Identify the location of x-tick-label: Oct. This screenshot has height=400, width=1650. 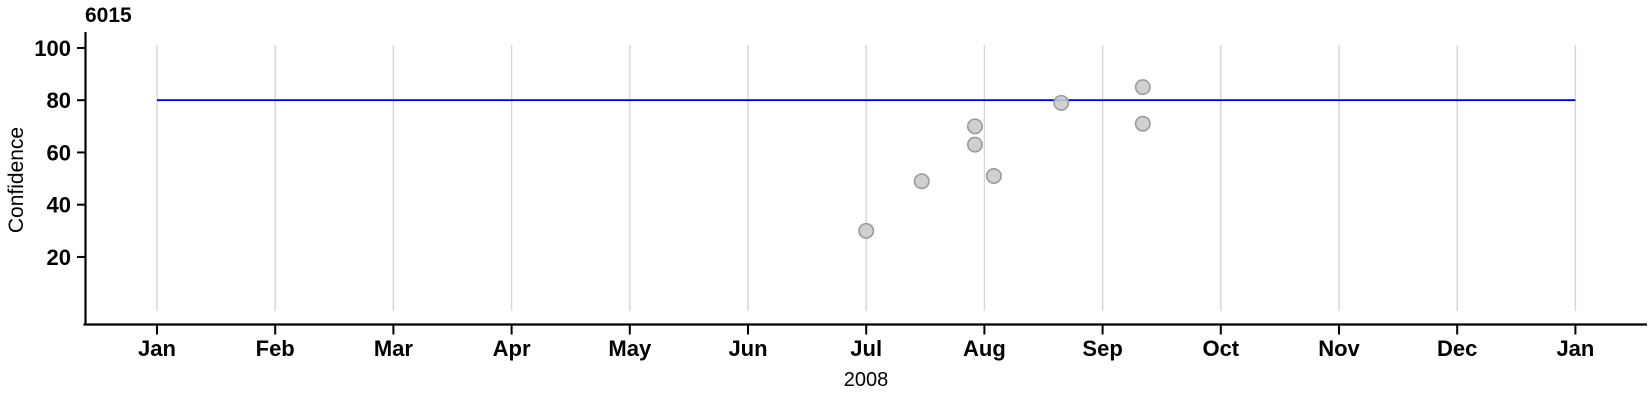
(1220, 348).